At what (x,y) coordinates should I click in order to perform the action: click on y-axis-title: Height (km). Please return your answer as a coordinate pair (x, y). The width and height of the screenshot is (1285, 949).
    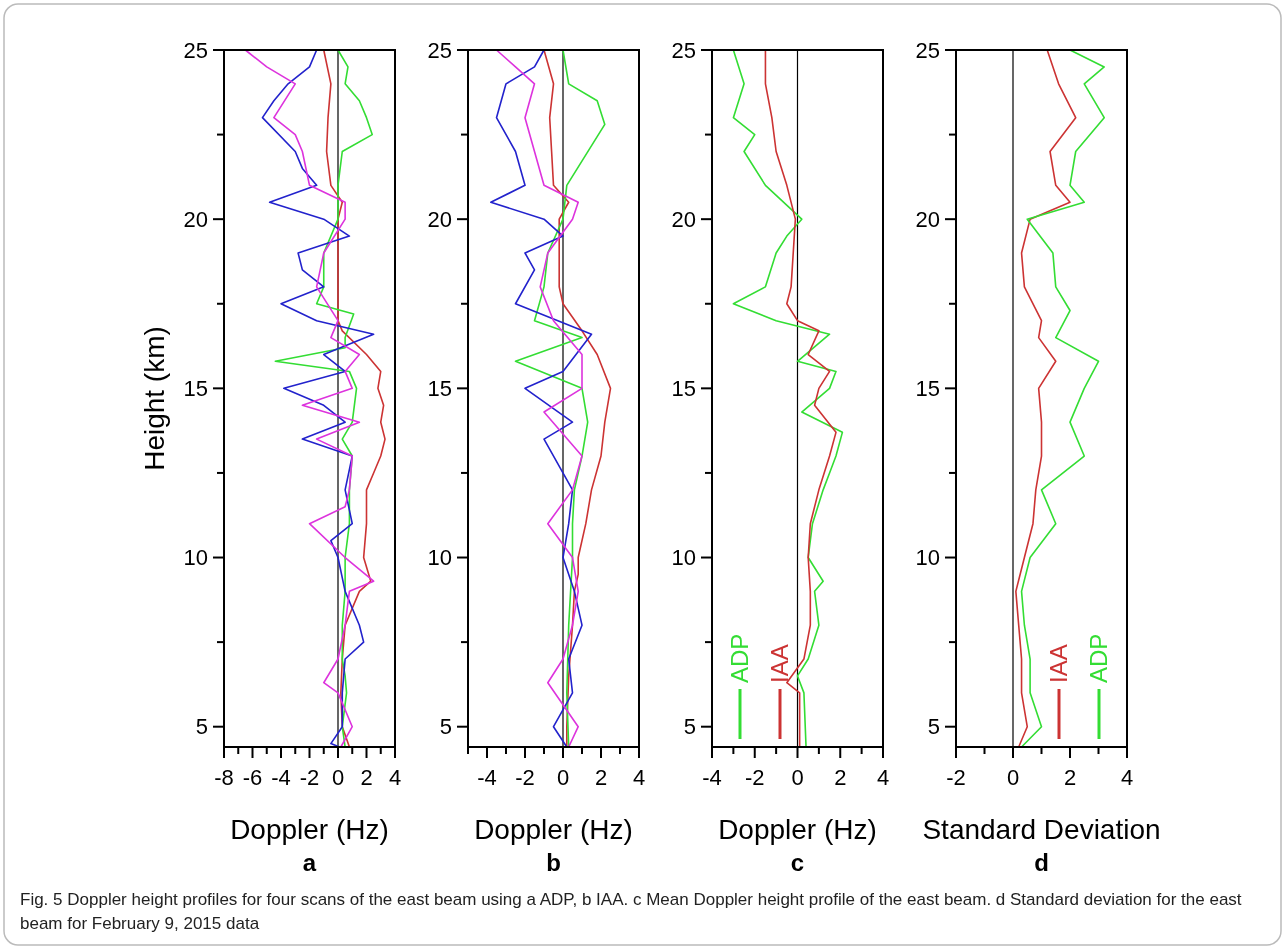
    Looking at the image, I should click on (154, 398).